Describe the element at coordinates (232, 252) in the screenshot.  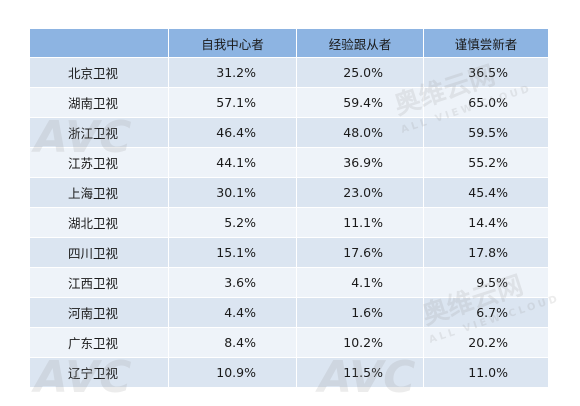
I see `cell-value: 15.1%` at that location.